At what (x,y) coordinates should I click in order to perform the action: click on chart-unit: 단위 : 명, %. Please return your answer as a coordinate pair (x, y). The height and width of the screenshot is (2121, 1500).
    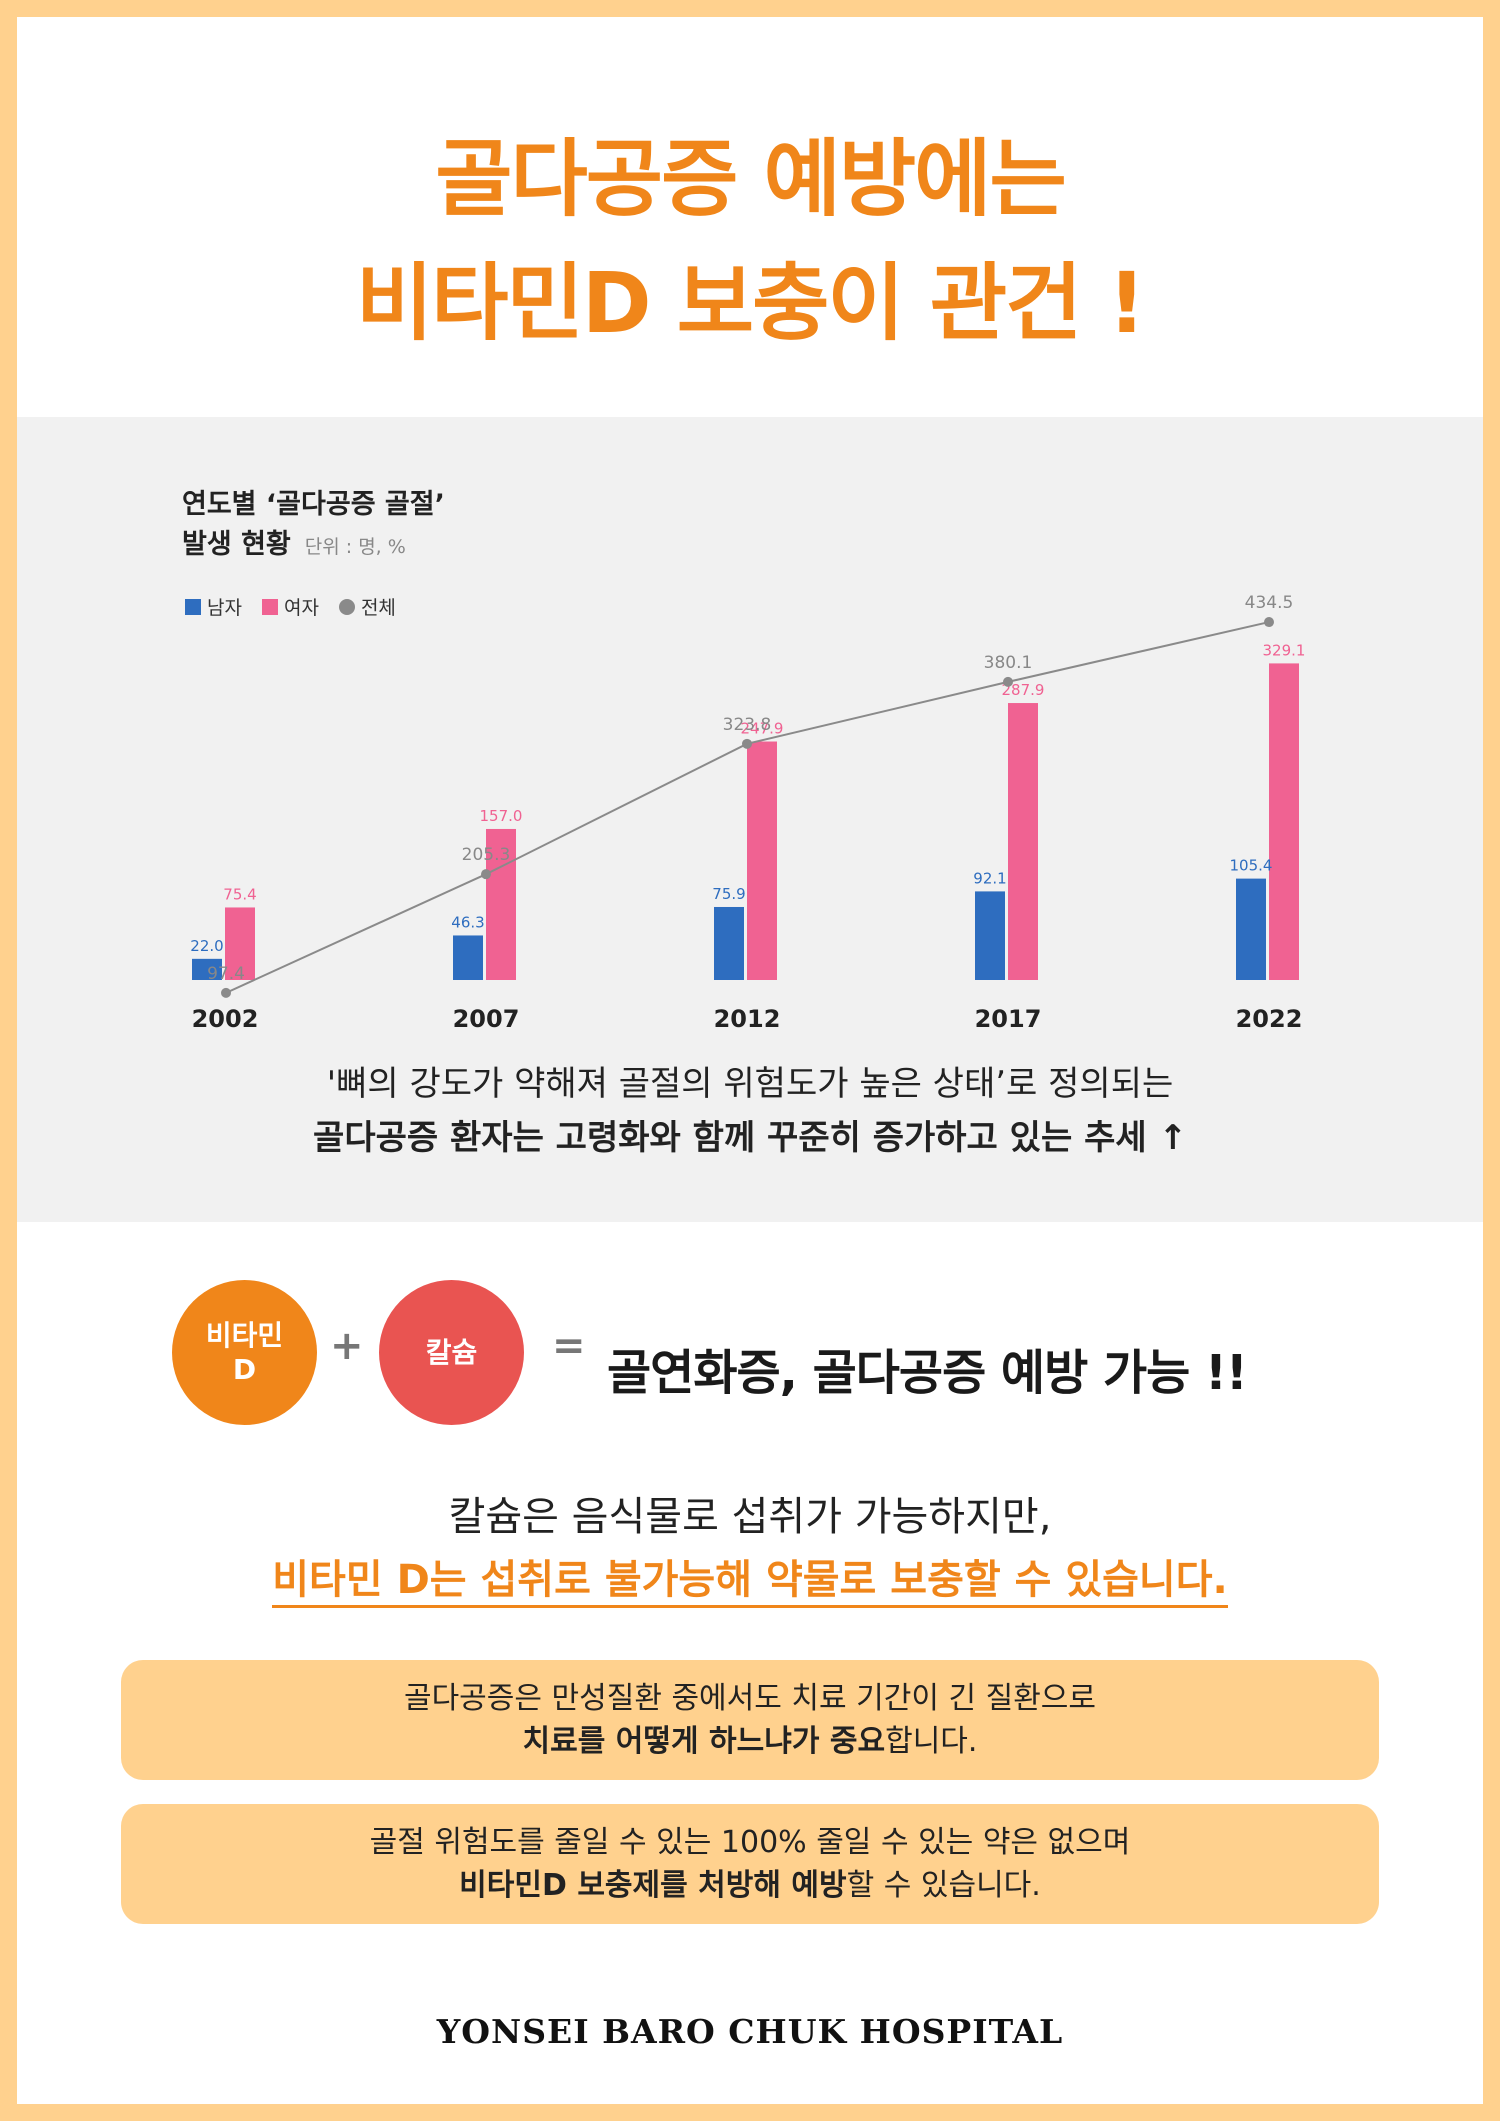
    Looking at the image, I should click on (355, 547).